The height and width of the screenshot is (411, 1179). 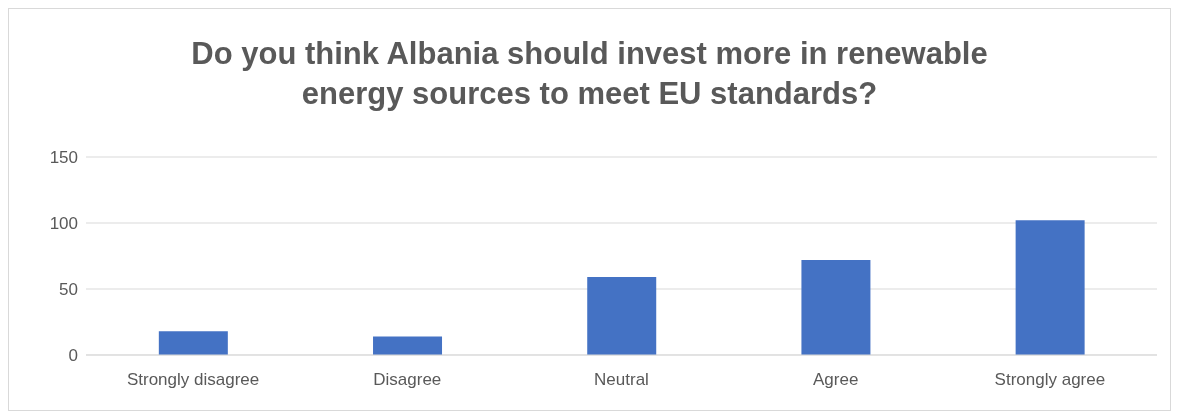 I want to click on x-tick-label: Disagree, so click(x=407, y=380).